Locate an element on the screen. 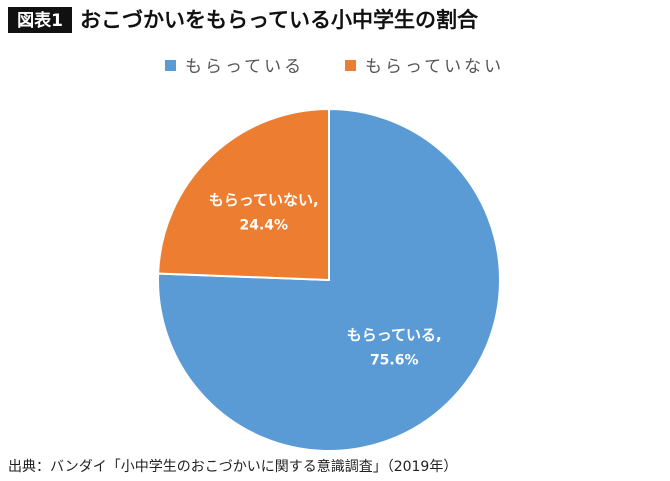 The image size is (670, 481). pie-slice is located at coordinates (243, 194).